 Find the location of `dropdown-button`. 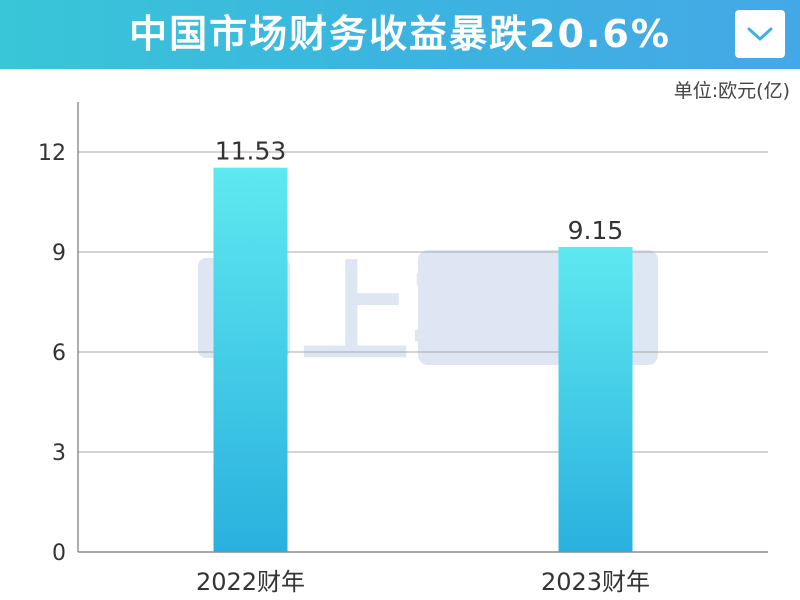

dropdown-button is located at coordinates (760, 34).